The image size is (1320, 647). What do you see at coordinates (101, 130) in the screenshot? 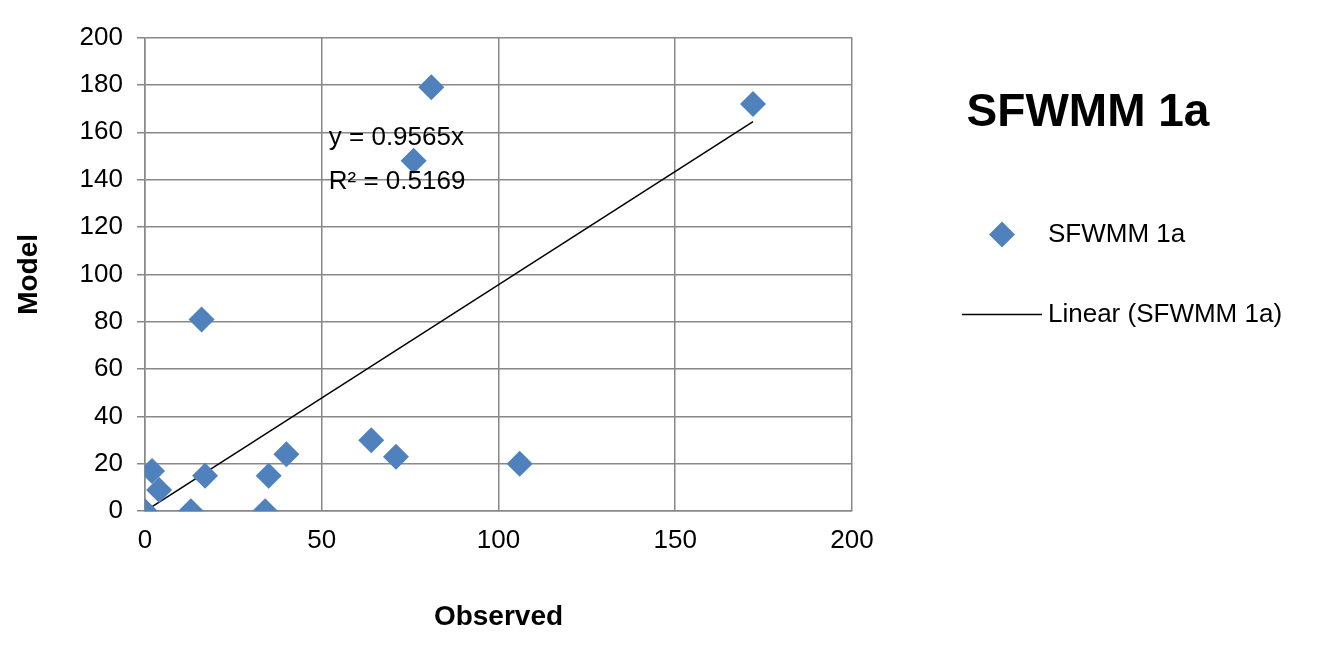
I see `y-tick-label: 160` at bounding box center [101, 130].